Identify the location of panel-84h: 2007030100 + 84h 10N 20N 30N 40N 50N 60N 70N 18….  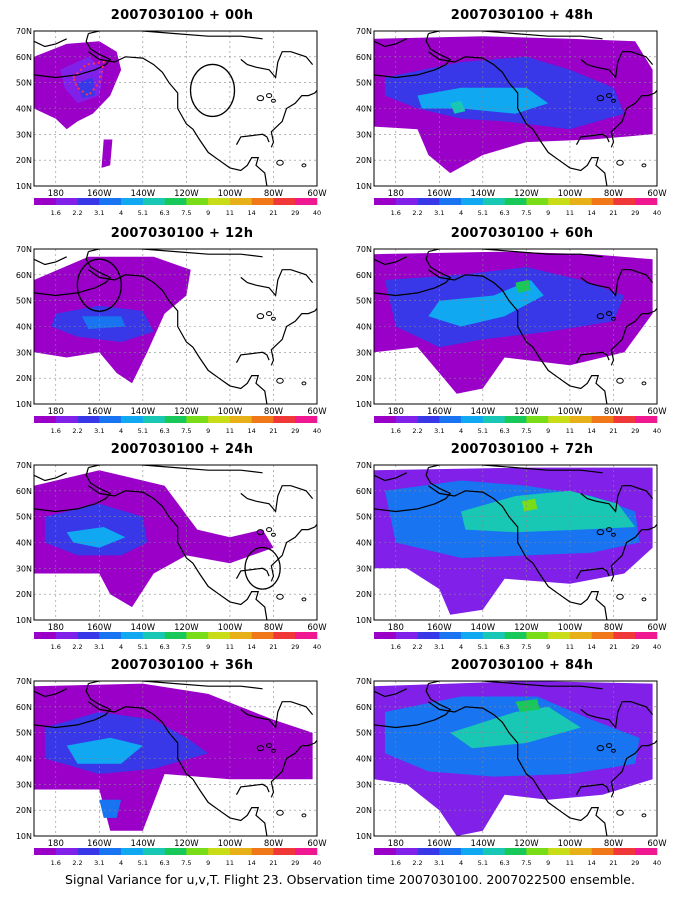
(522, 768).